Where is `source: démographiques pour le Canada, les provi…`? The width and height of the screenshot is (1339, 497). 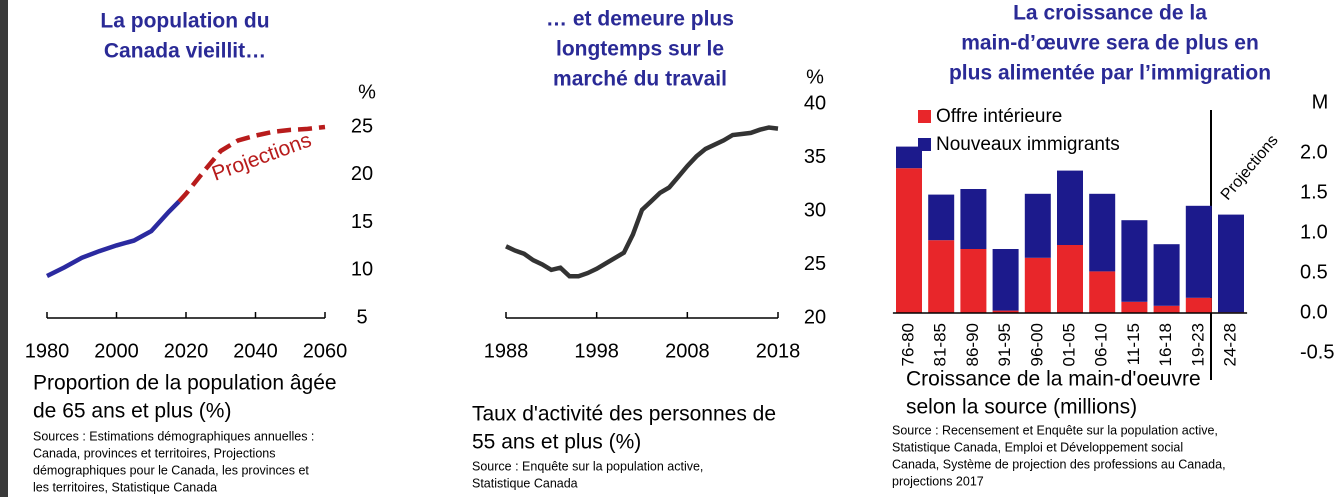 source: démographiques pour le Canada, les provi… is located at coordinates (171, 470).